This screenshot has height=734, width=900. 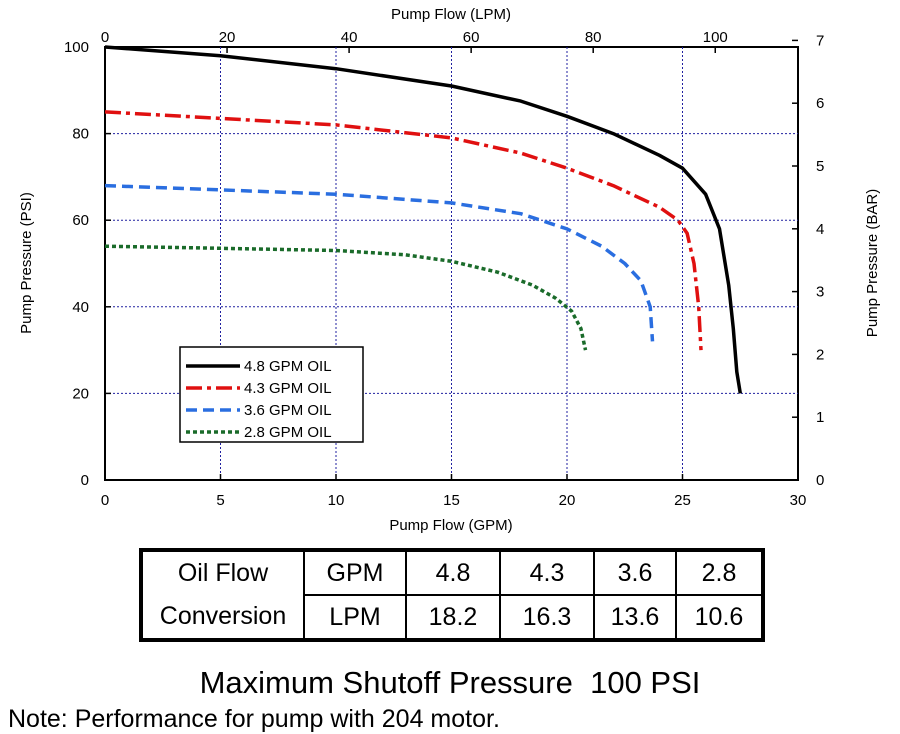 What do you see at coordinates (80, 220) in the screenshot?
I see `y-tick-label: 60` at bounding box center [80, 220].